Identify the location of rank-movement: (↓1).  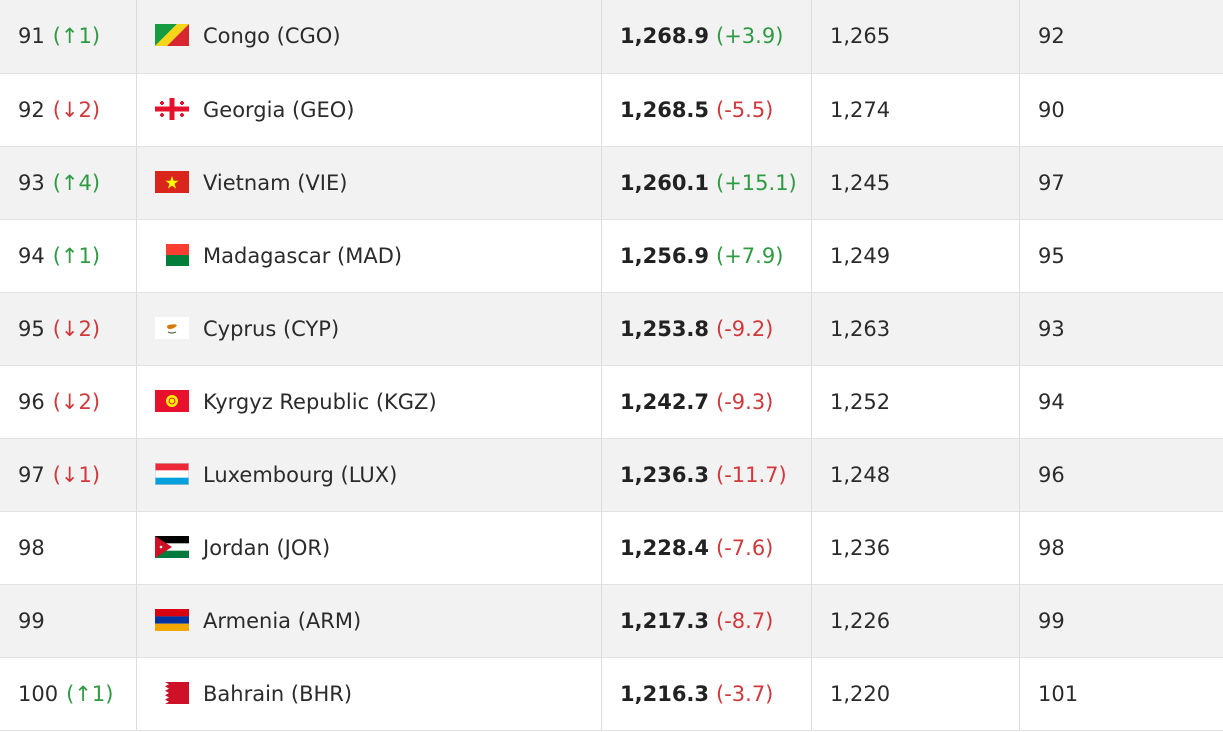
(76, 474).